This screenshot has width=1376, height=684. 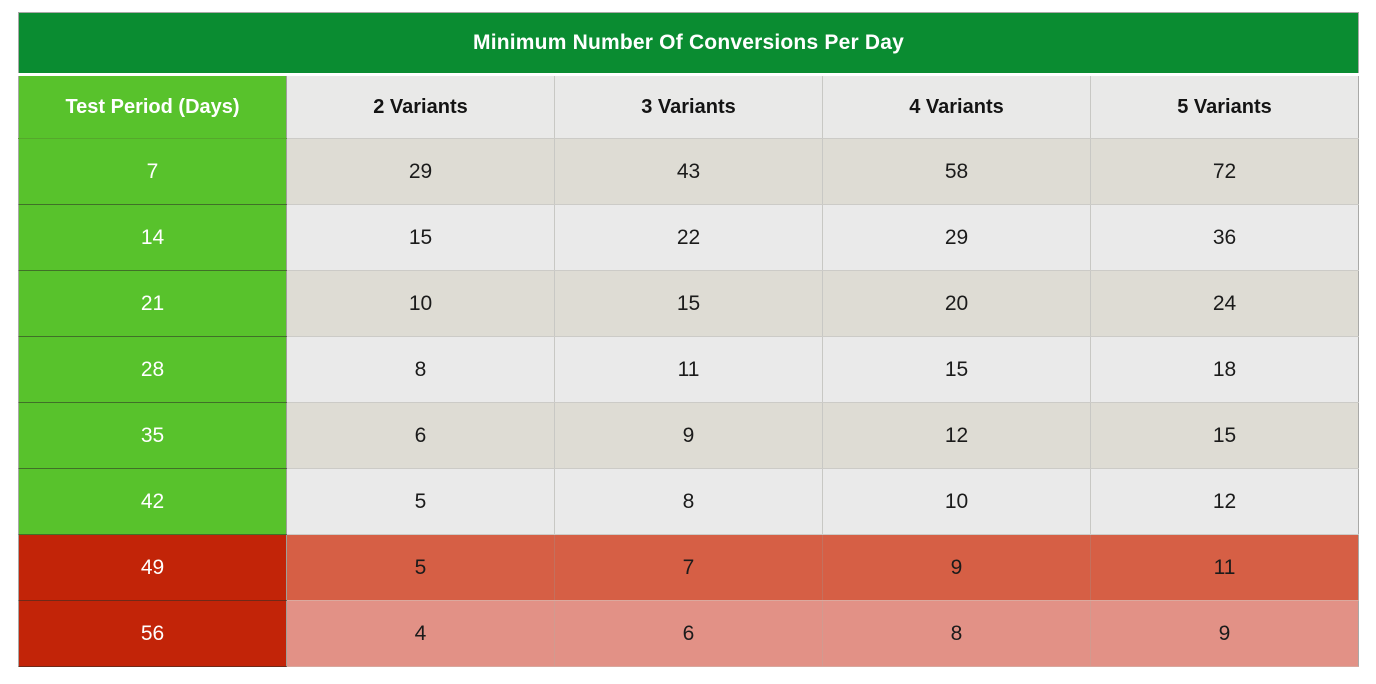 I want to click on period-cell: 28, so click(x=152, y=369).